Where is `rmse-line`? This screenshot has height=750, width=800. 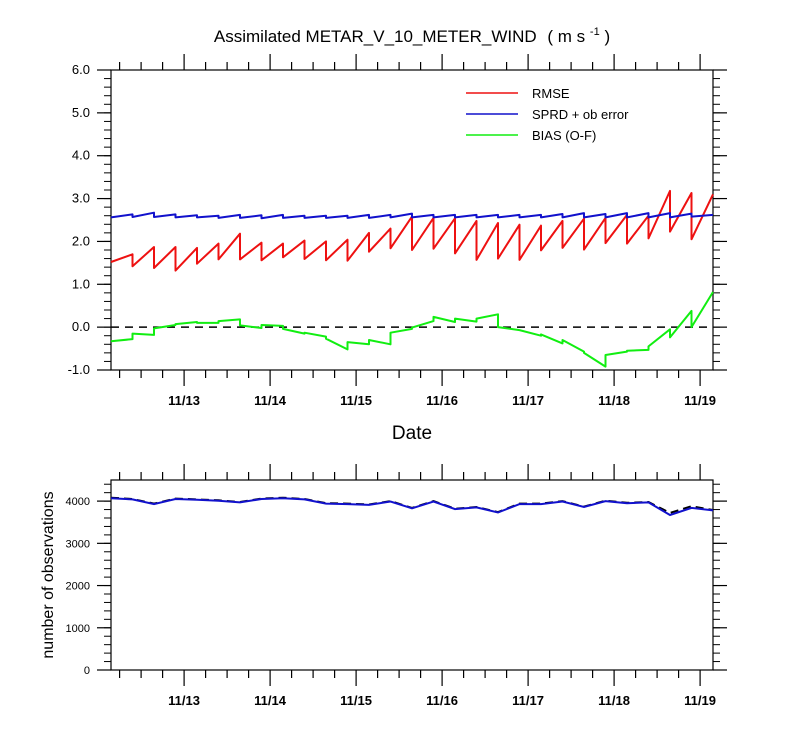 rmse-line is located at coordinates (412, 230).